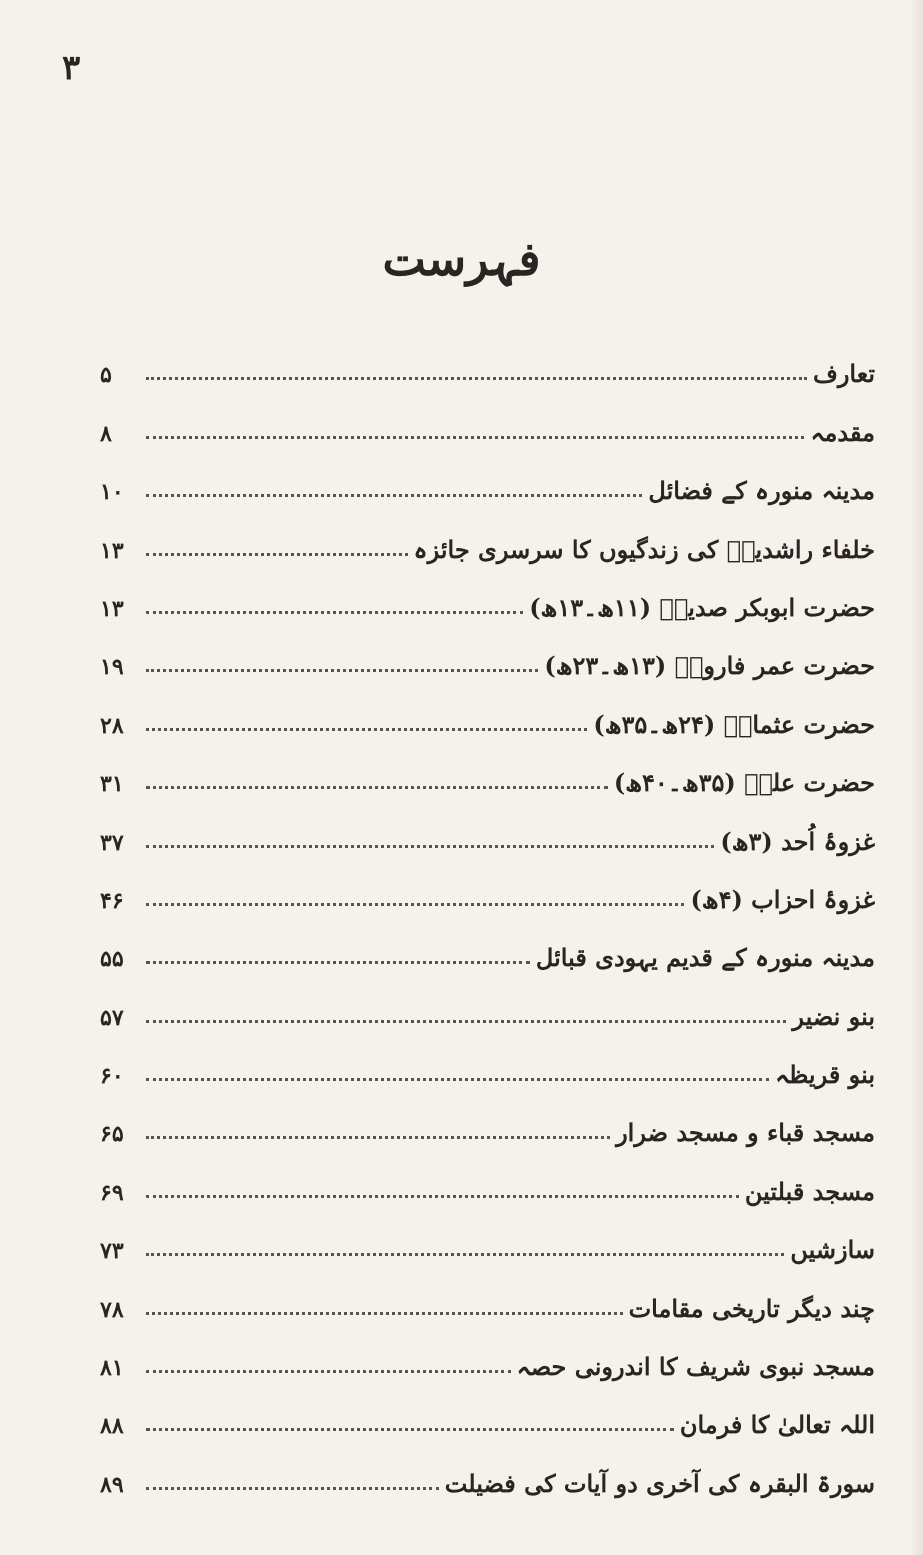 This screenshot has width=923, height=1555. I want to click on toc-entry: مسجد قبلتین ۶۹, so click(487, 1186).